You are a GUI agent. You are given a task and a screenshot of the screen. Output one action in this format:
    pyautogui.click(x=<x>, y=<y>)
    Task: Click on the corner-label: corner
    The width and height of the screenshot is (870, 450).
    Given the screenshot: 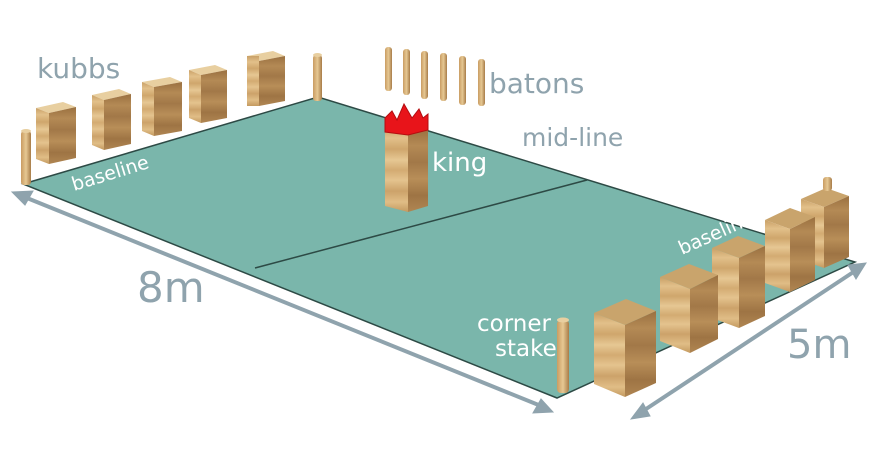 What is the action you would take?
    pyautogui.click(x=514, y=324)
    